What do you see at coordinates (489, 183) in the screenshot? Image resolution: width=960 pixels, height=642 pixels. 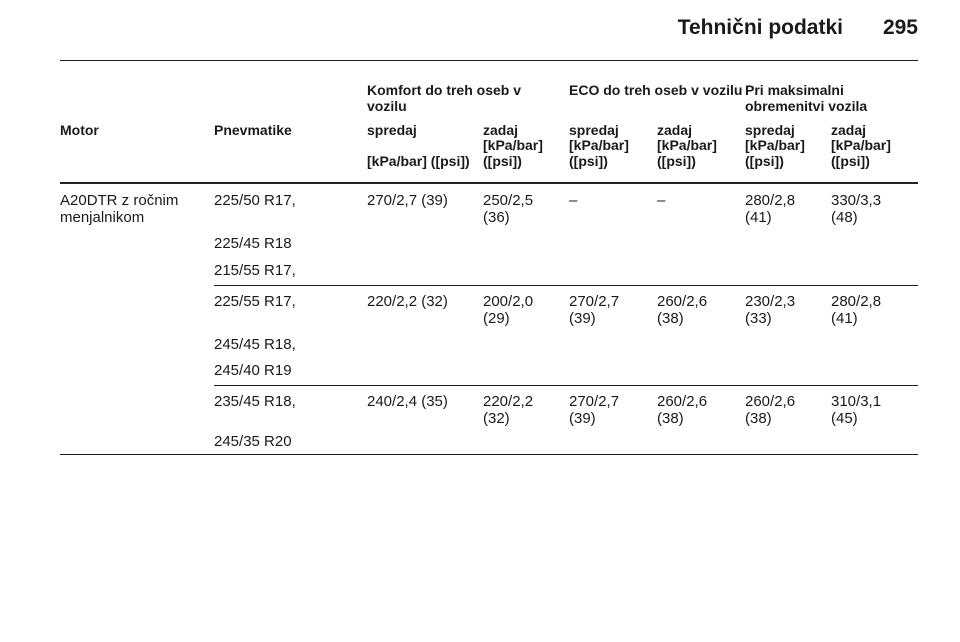 I see `table-header-rule` at bounding box center [489, 183].